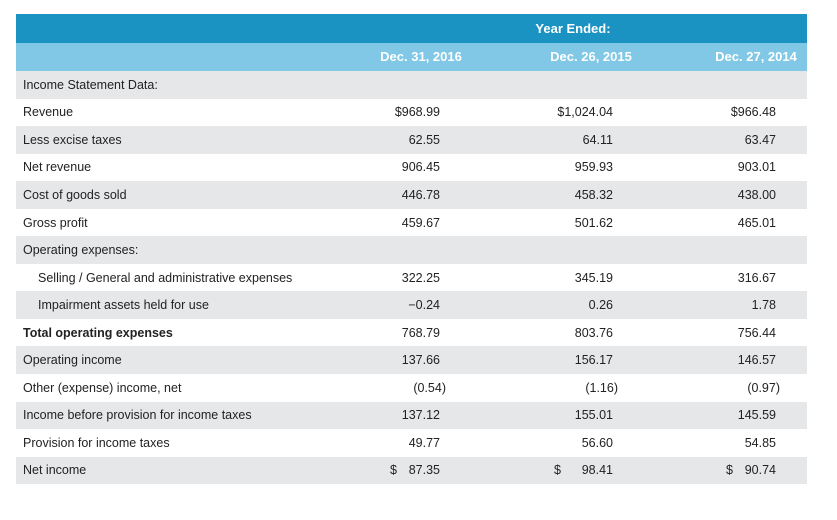 The height and width of the screenshot is (520, 837). I want to click on row-label: Operating expenses:, so click(81, 250).